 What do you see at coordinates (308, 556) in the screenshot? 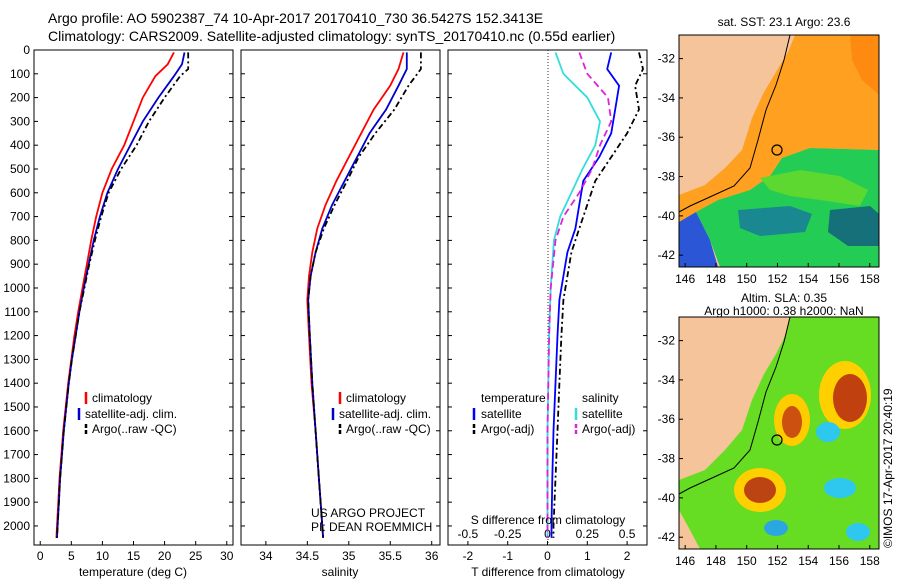
I see `x-tick-label: 34.5` at bounding box center [308, 556].